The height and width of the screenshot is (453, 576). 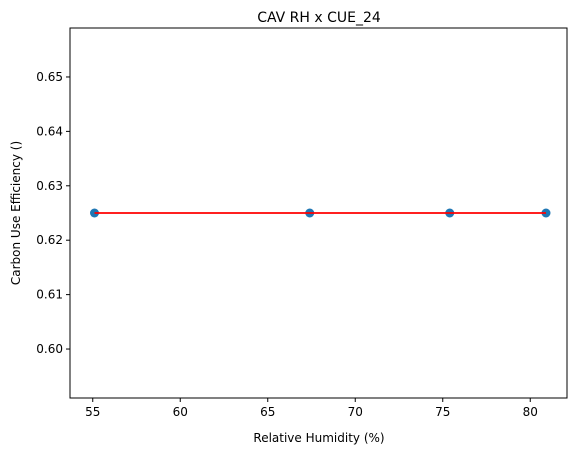 What do you see at coordinates (49, 295) in the screenshot?
I see `y-tick-label: 0.61` at bounding box center [49, 295].